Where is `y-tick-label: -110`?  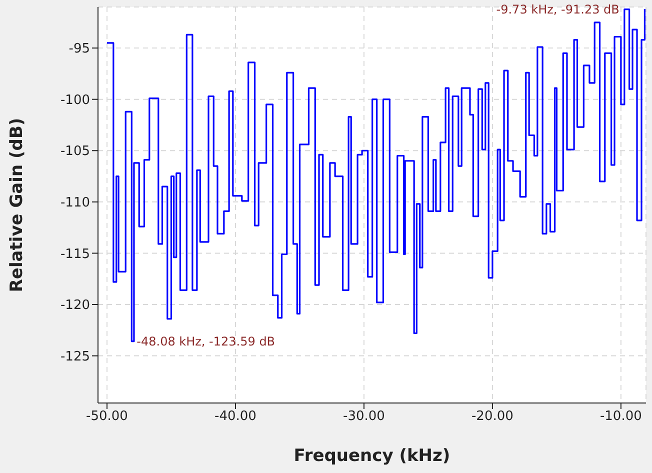
y-tick-label: -110 is located at coordinates (75, 203).